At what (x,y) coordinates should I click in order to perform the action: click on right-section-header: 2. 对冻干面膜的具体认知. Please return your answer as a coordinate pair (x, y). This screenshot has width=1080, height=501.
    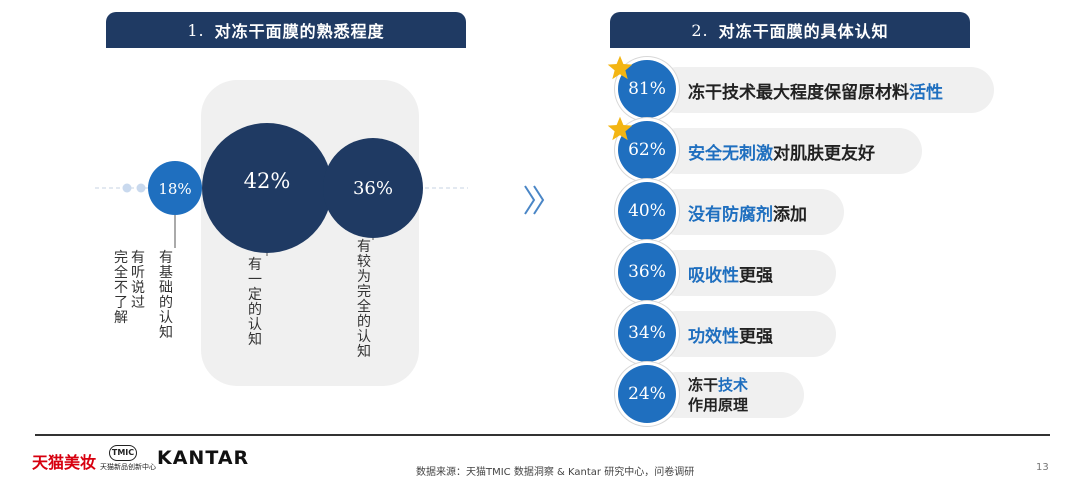
    Looking at the image, I should click on (790, 30).